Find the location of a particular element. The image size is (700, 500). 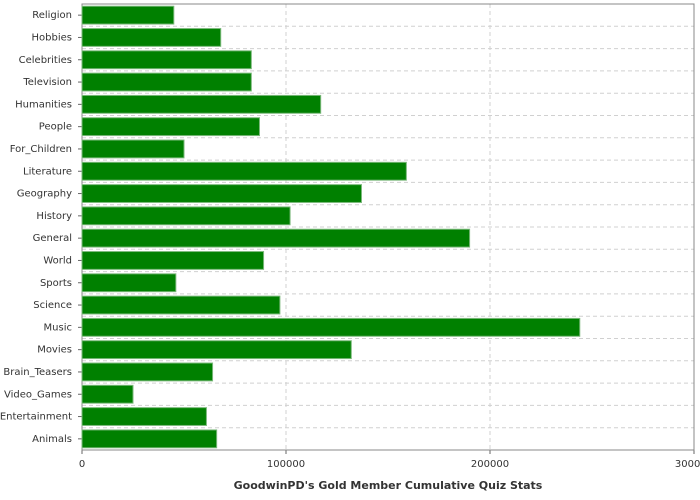

y-tick-label: Brain_Teasers is located at coordinates (37, 372).